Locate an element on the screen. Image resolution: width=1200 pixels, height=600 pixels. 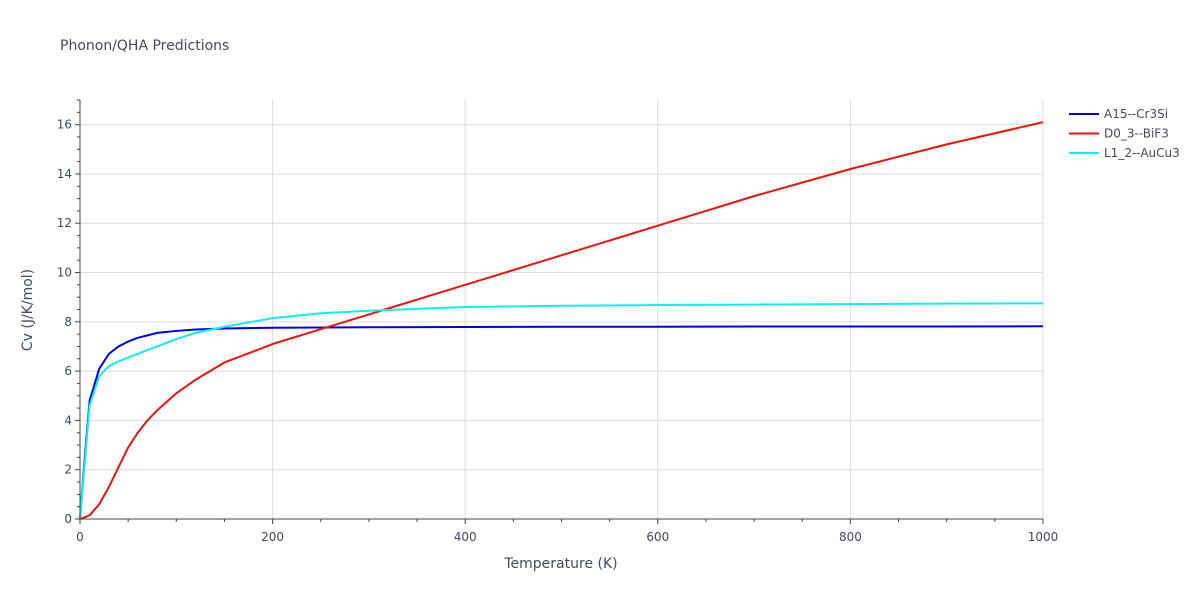
chart-title: Phonon/QHA Predictions is located at coordinates (144, 46).